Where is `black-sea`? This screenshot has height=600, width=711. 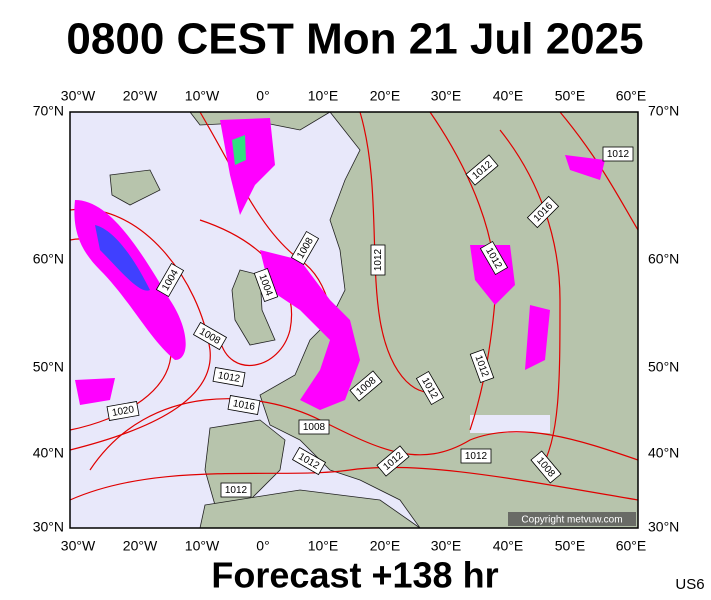 black-sea is located at coordinates (510, 424).